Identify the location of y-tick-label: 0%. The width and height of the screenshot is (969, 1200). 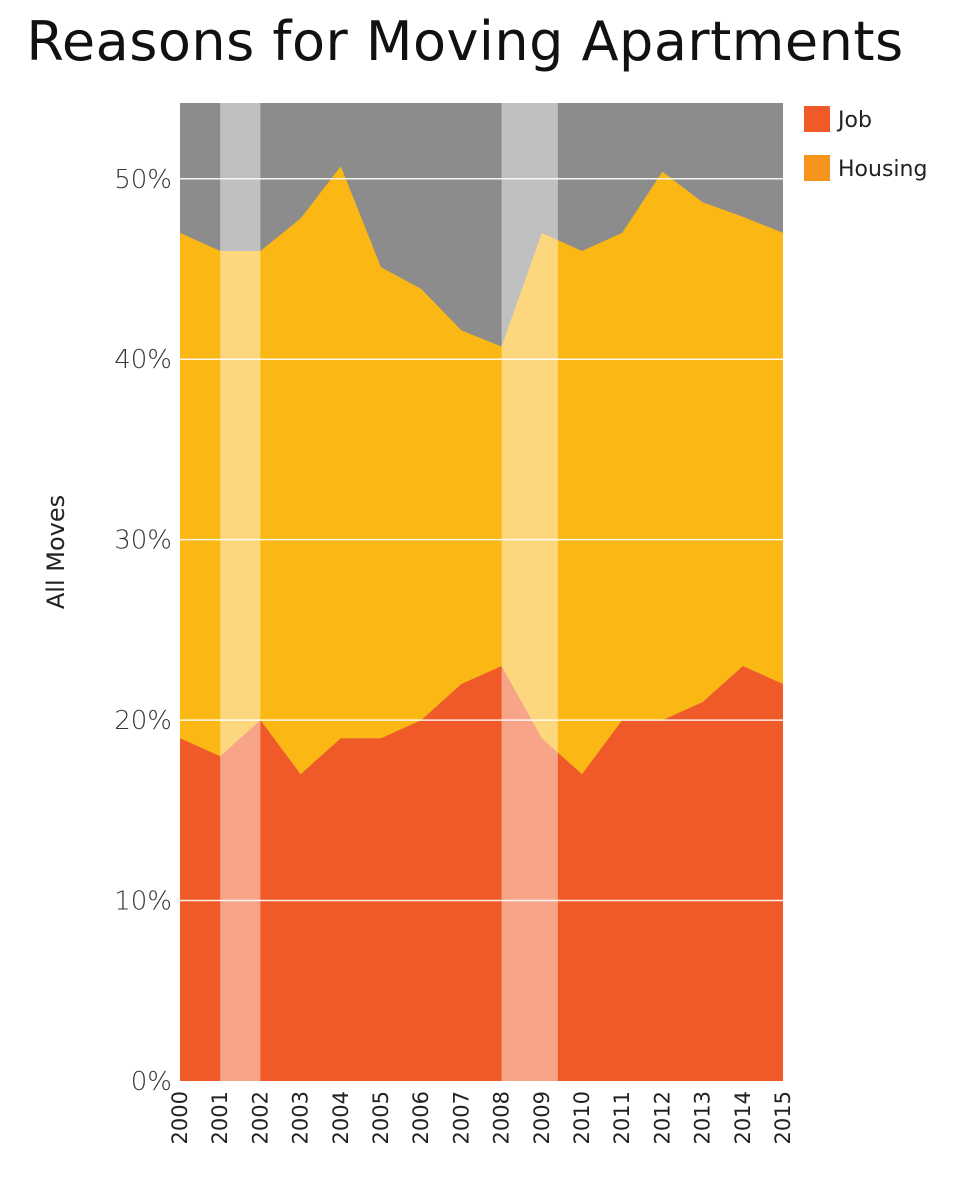
(151, 1082).